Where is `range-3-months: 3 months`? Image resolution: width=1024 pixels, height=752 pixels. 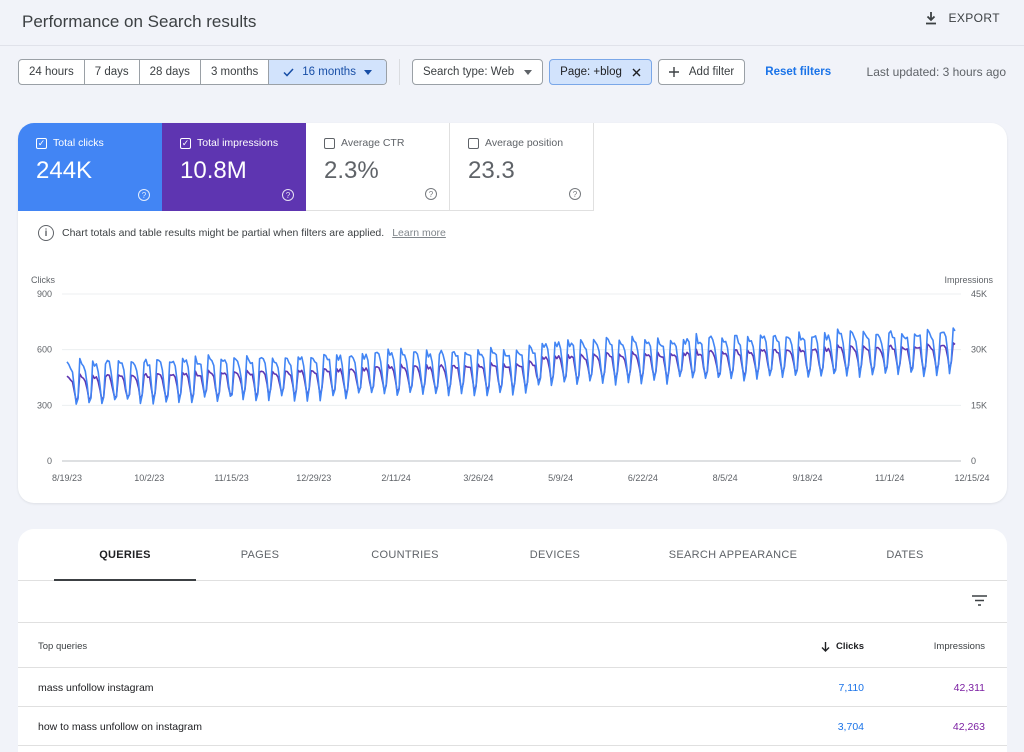 range-3-months: 3 months is located at coordinates (235, 72).